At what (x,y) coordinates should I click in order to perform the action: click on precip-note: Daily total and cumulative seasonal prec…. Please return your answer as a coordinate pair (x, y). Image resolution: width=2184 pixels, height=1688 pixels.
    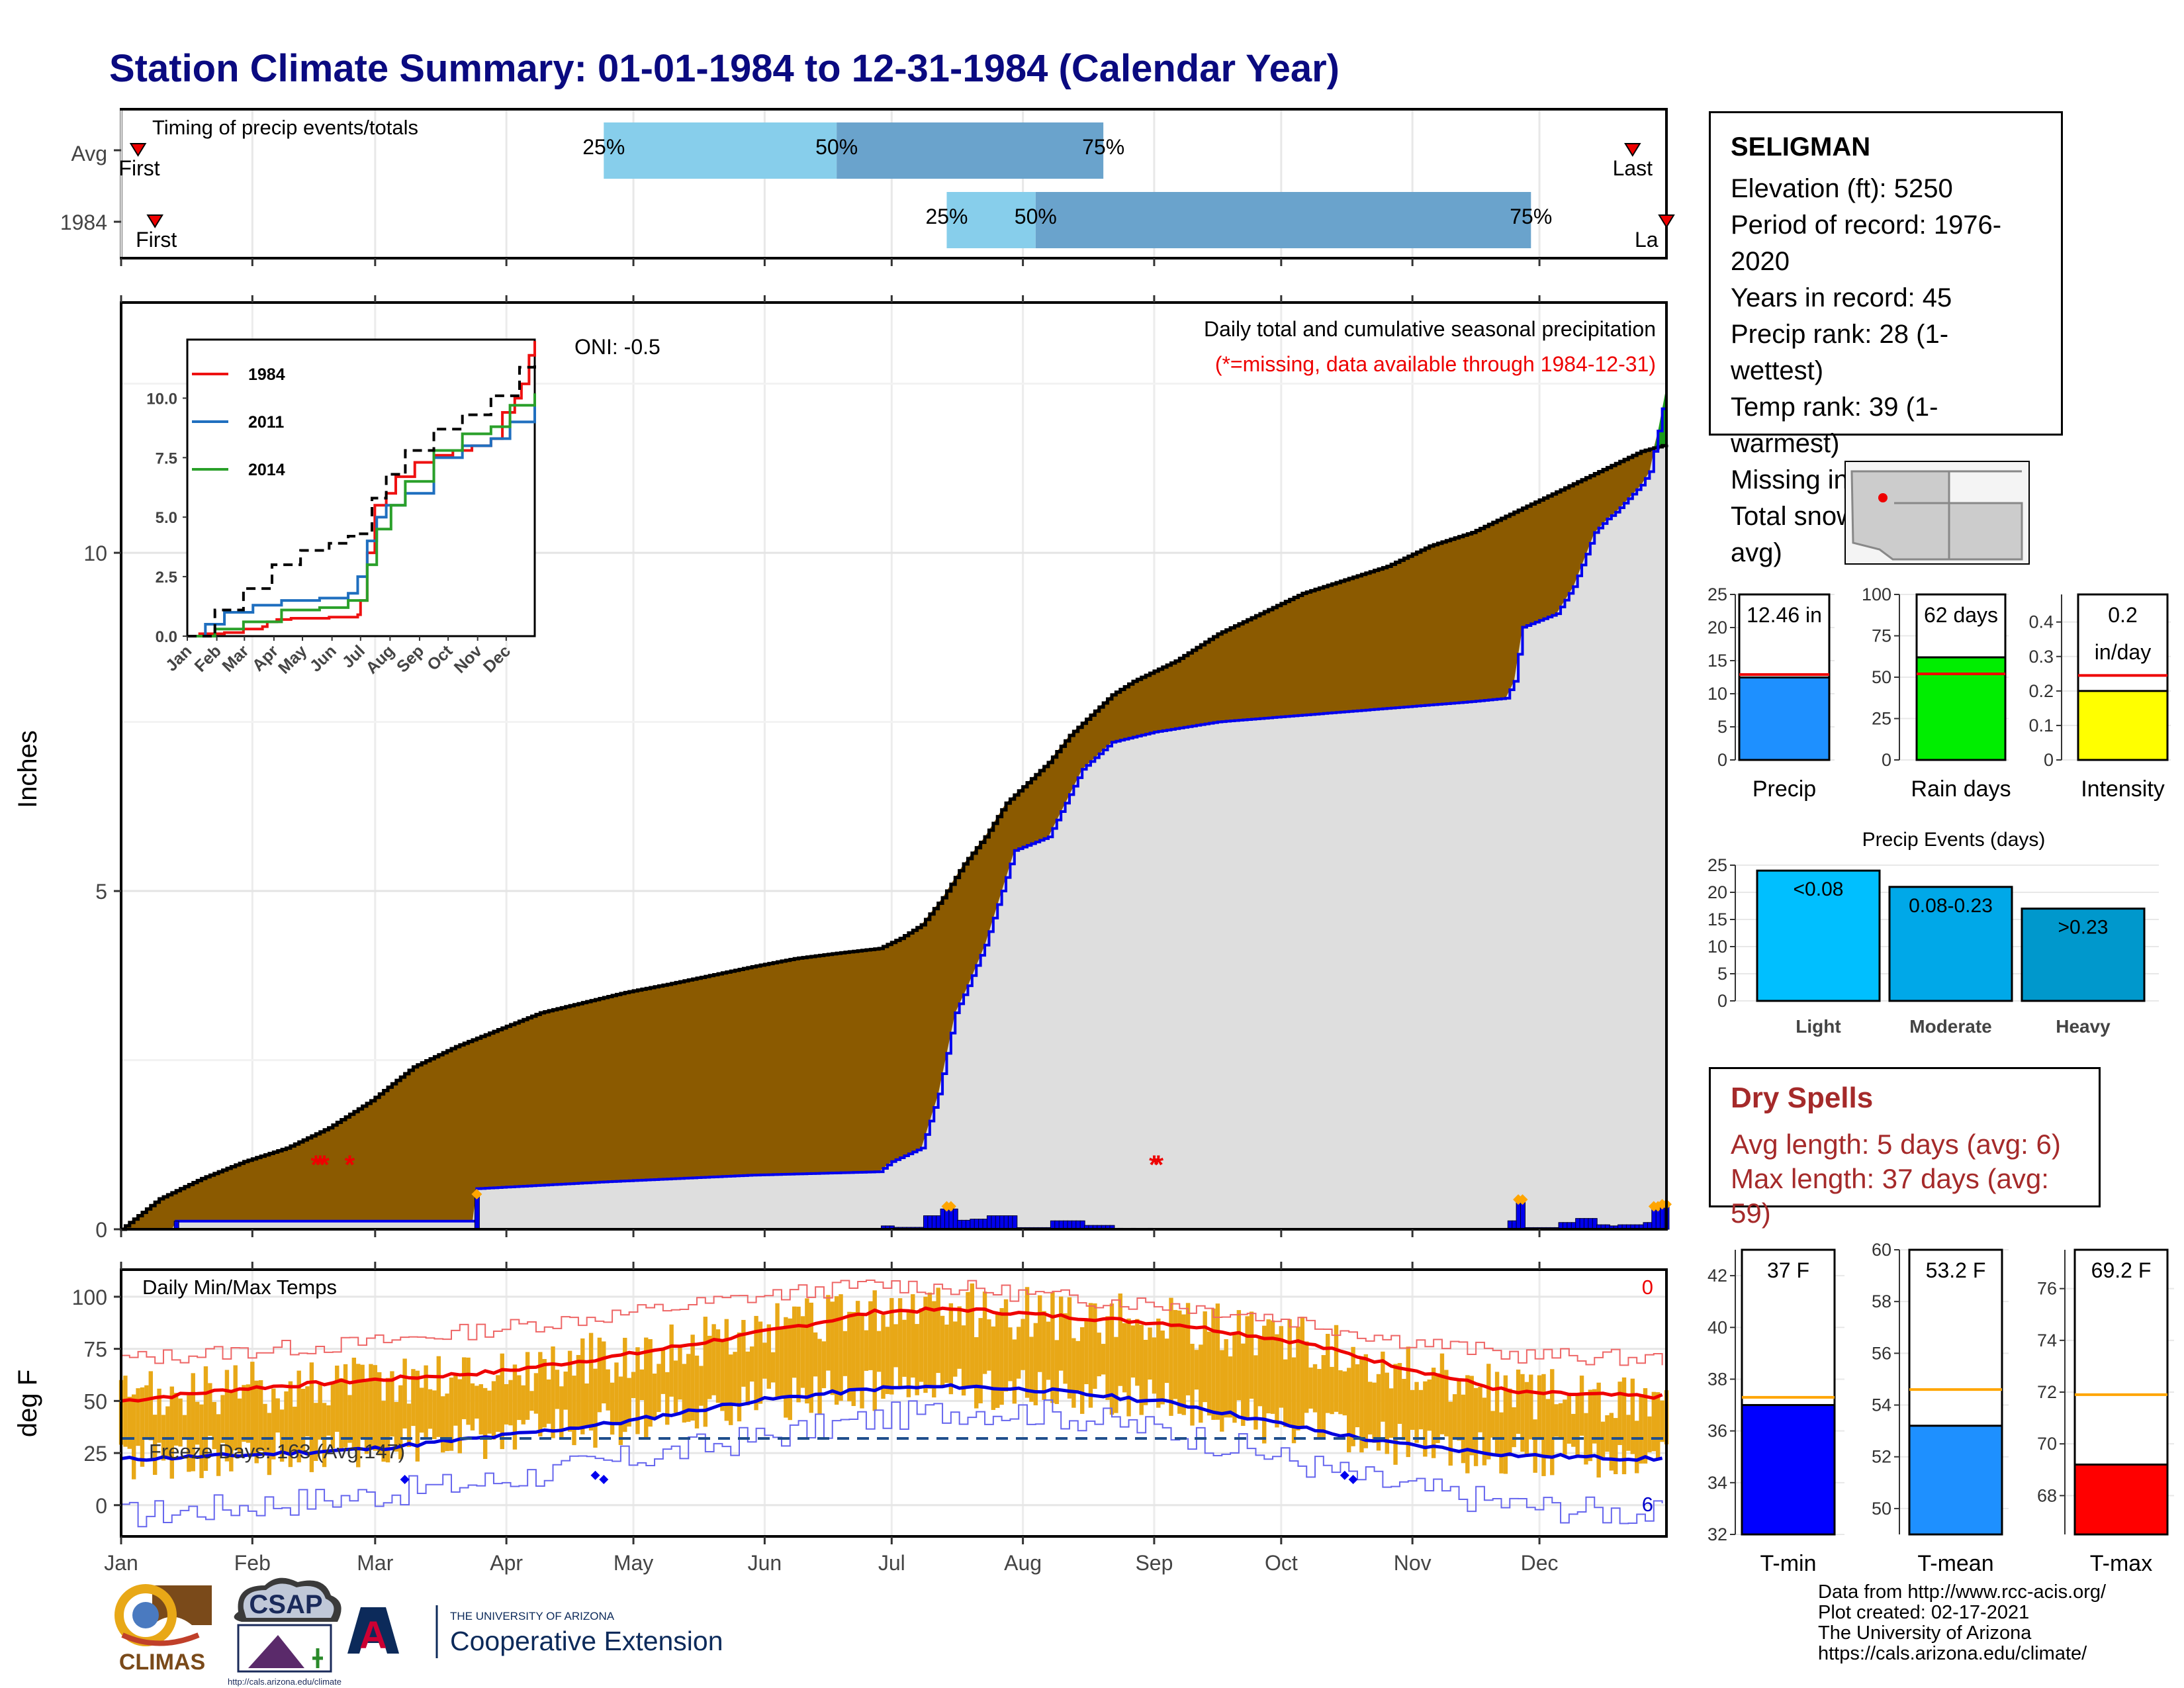
    Looking at the image, I should click on (1430, 329).